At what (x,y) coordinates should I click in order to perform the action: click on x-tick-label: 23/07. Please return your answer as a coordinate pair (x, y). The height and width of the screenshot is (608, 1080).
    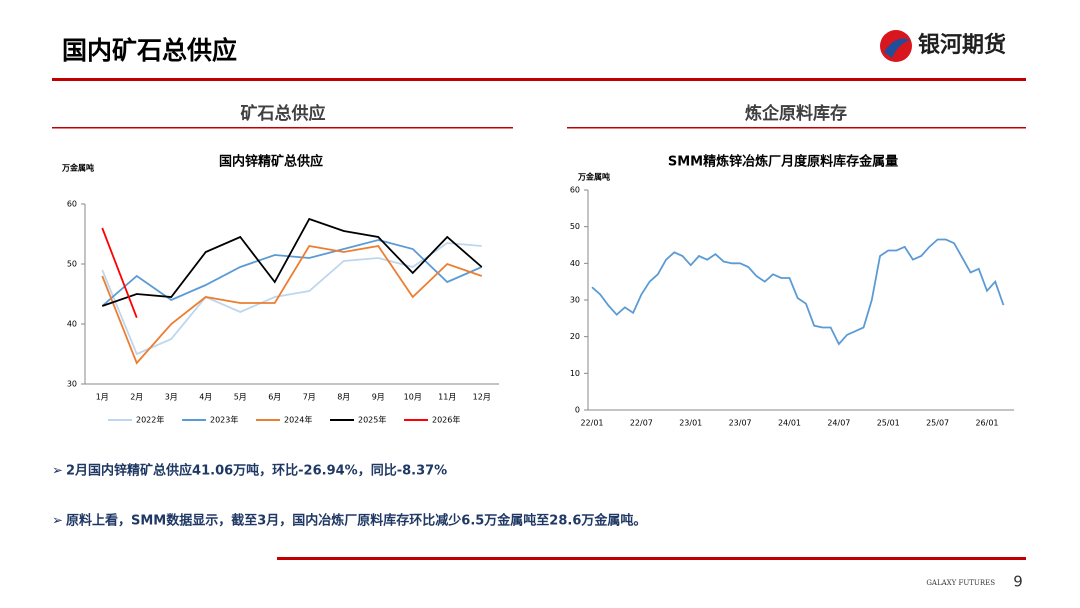
    Looking at the image, I should click on (740, 423).